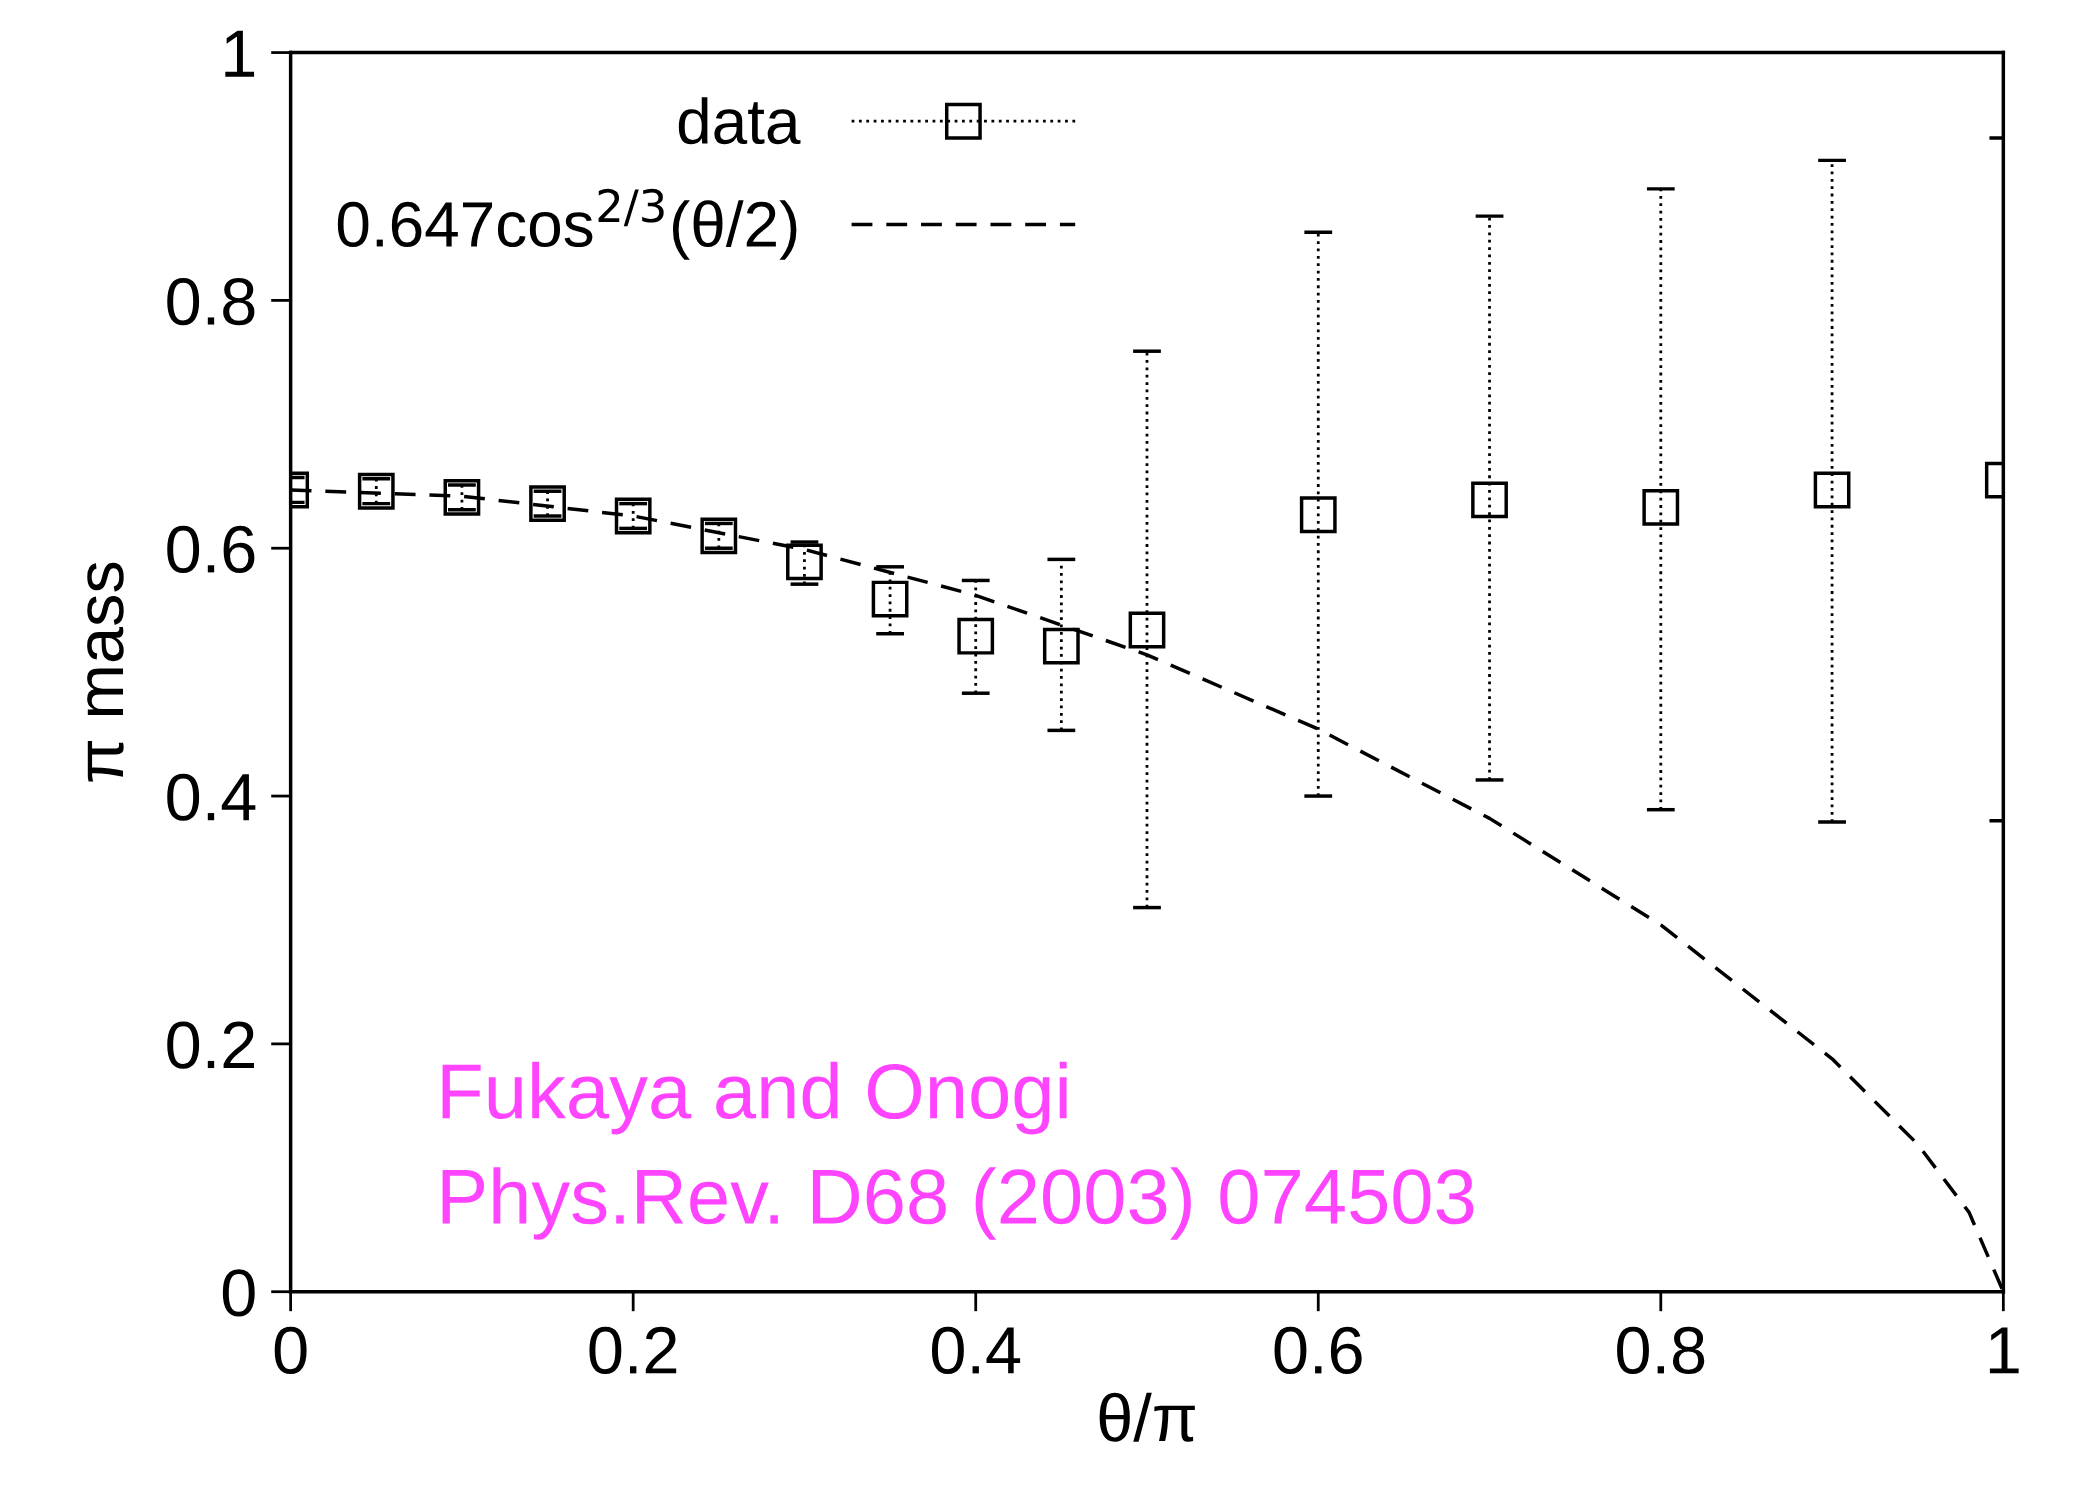  What do you see at coordinates (958, 1203) in the screenshot?
I see `annotation: Phys.Rev. D68 (2003) 074503` at bounding box center [958, 1203].